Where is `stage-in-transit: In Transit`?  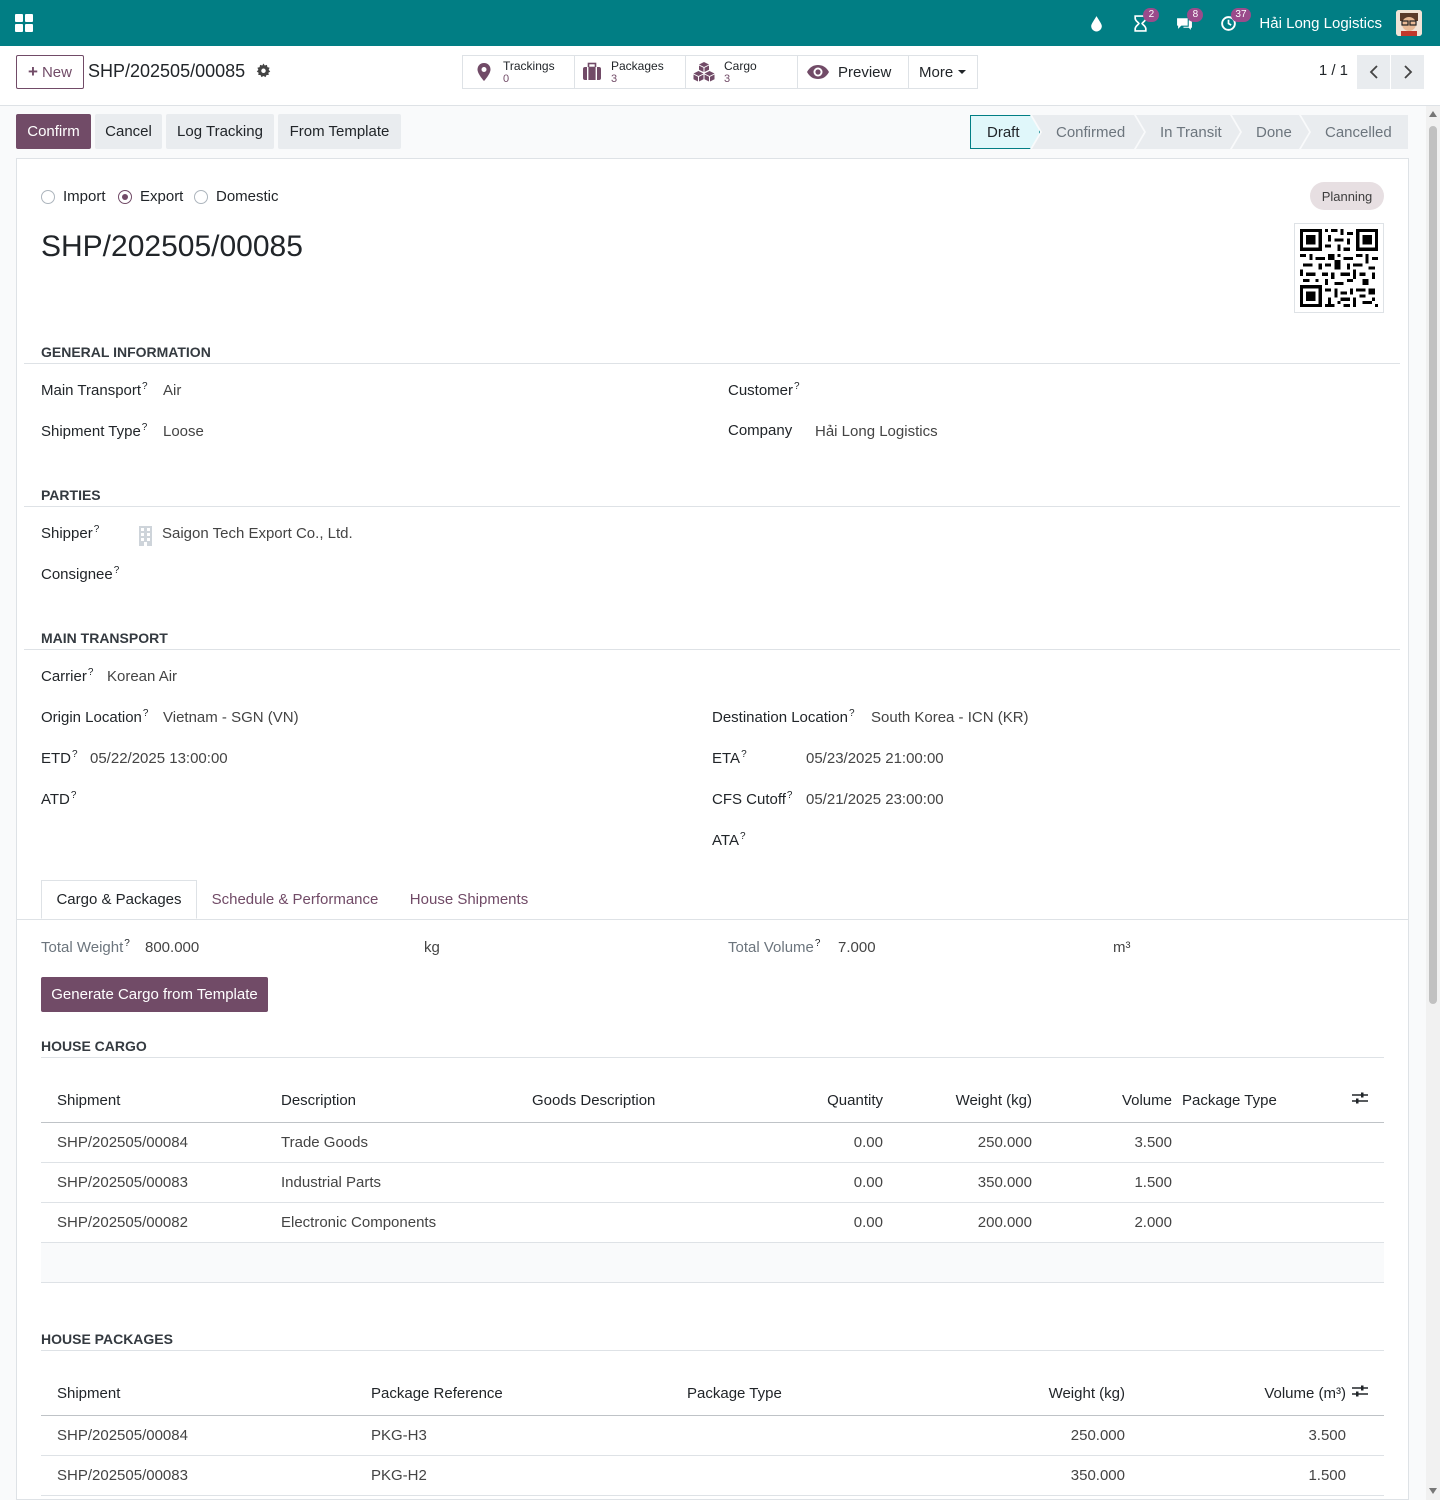 stage-in-transit: In Transit is located at coordinates (1188, 132).